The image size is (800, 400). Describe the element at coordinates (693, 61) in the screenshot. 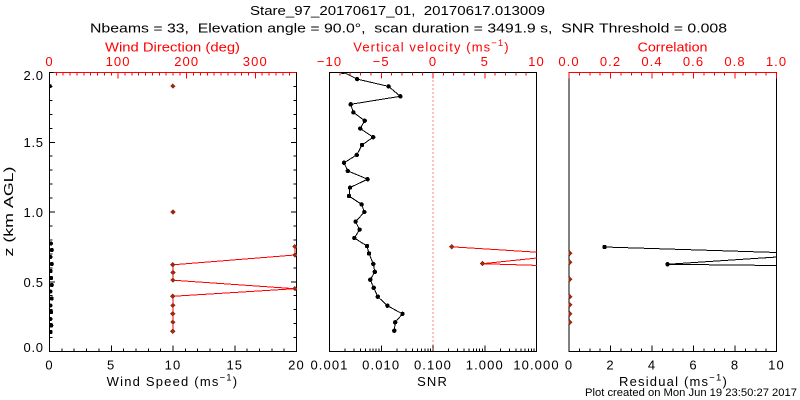

I see `svg-text: 0.6` at that location.